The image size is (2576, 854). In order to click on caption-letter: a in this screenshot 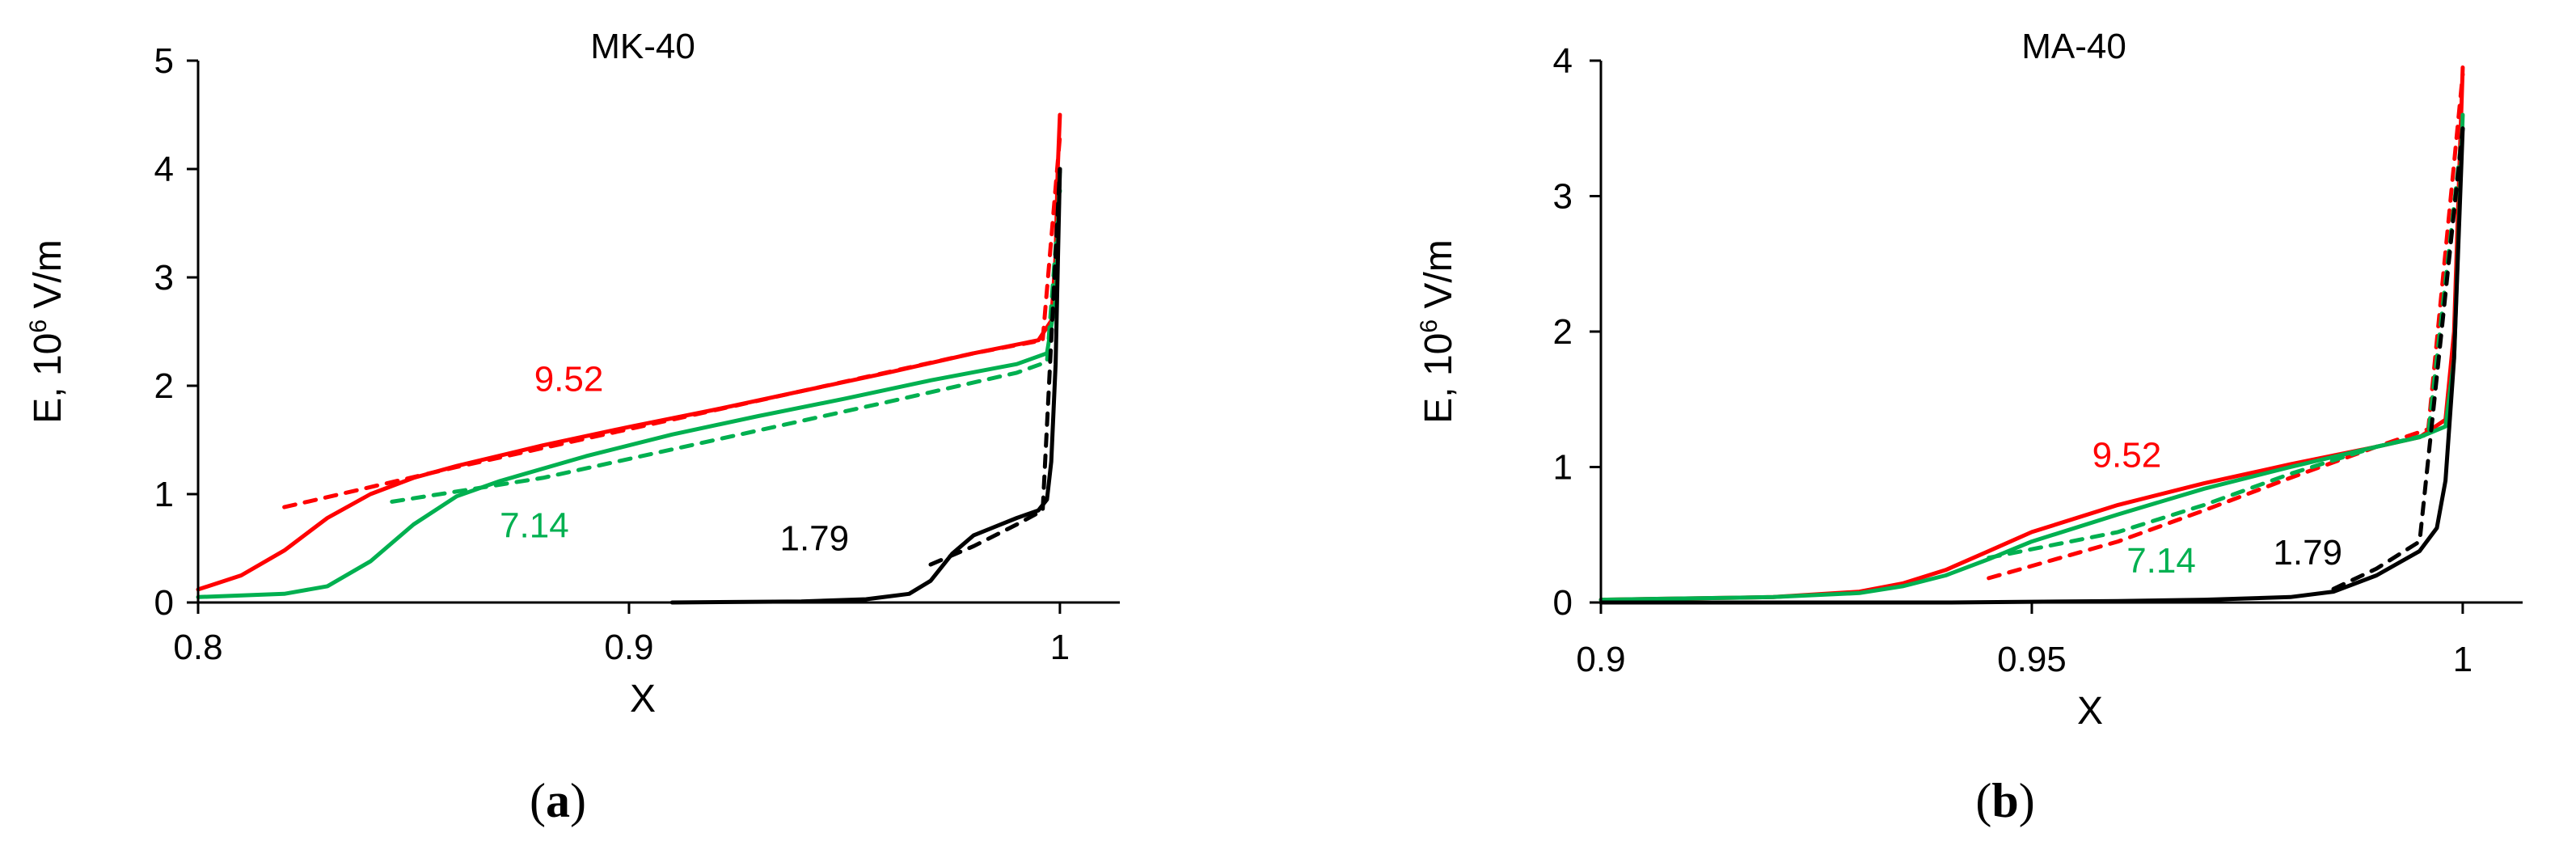, I will do `click(558, 800)`.